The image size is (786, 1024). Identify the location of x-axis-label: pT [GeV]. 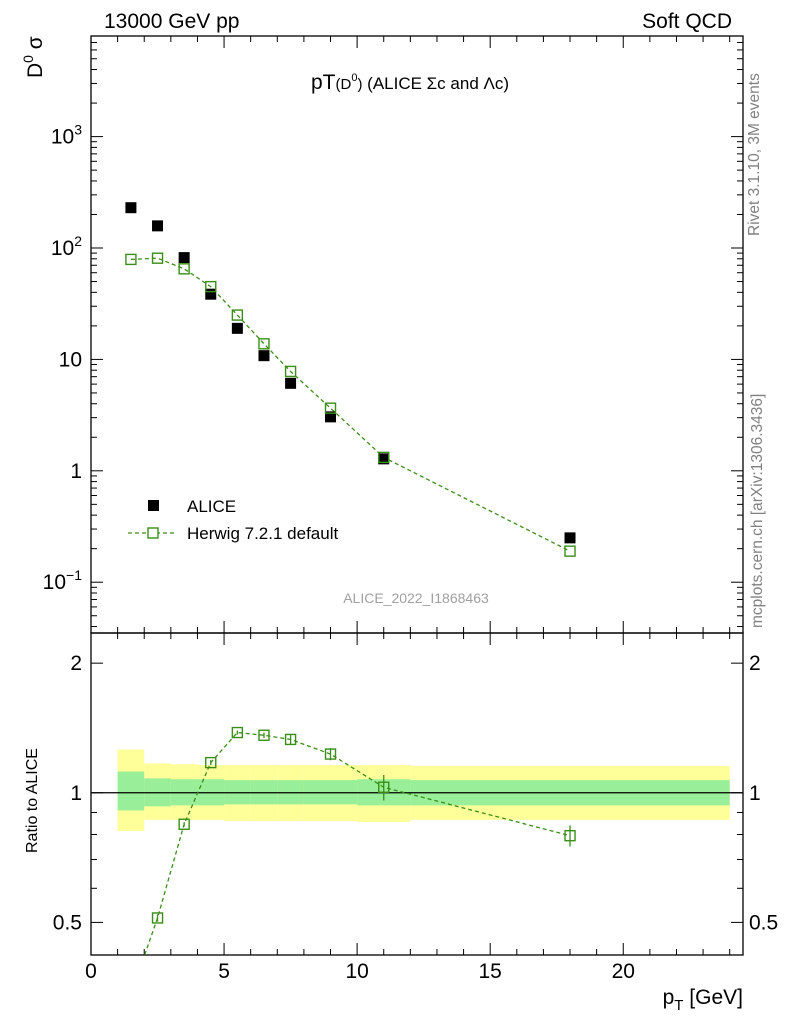
(703, 1000).